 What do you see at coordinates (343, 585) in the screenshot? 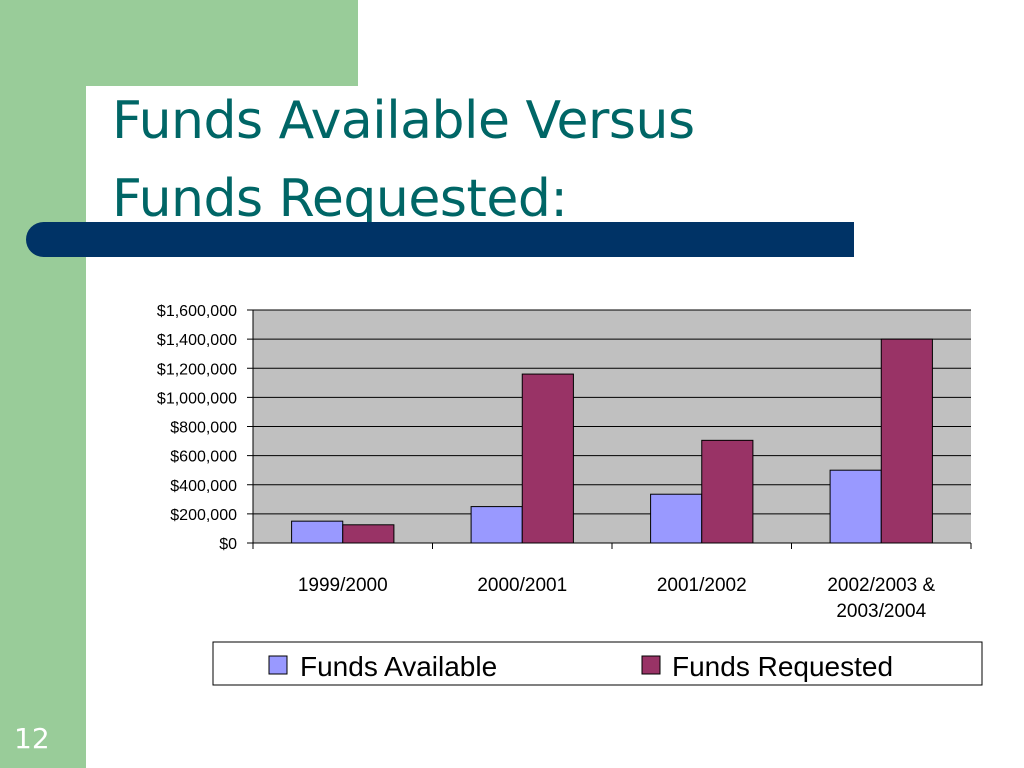
I see `x-category-label: 1999/2000` at bounding box center [343, 585].